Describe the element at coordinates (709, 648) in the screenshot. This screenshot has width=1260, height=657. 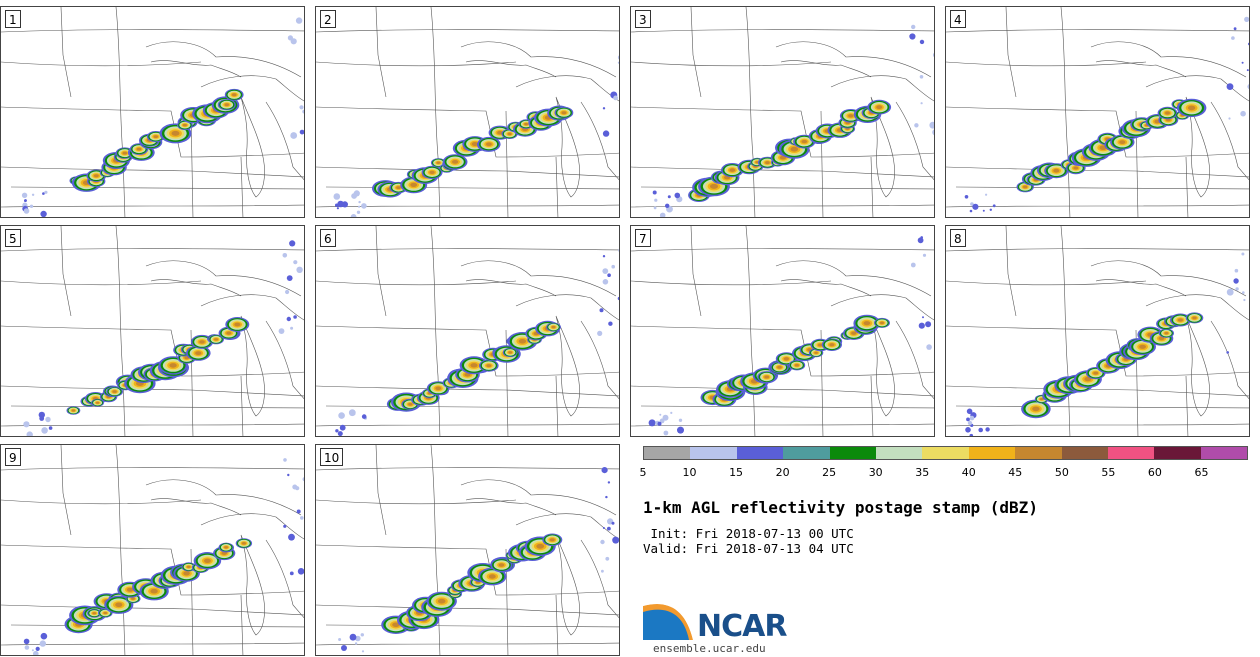
I see `website-link: ensemble.ucar.edu` at that location.